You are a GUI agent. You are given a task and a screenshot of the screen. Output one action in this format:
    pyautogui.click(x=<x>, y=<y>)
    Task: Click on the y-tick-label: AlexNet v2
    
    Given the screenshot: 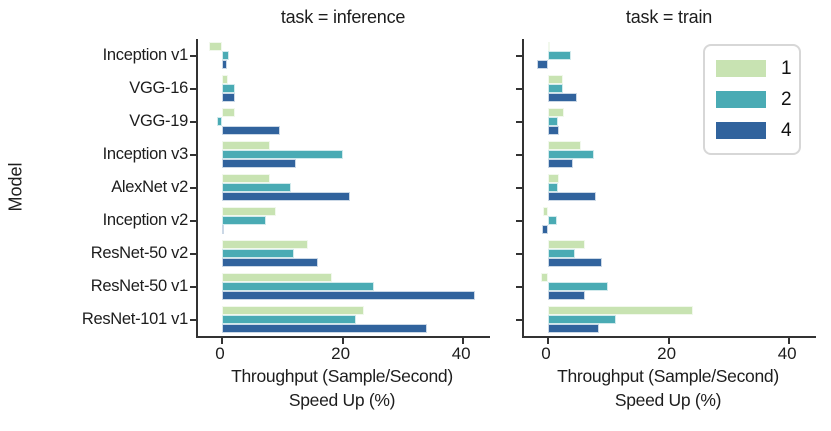 What is the action you would take?
    pyautogui.click(x=149, y=187)
    